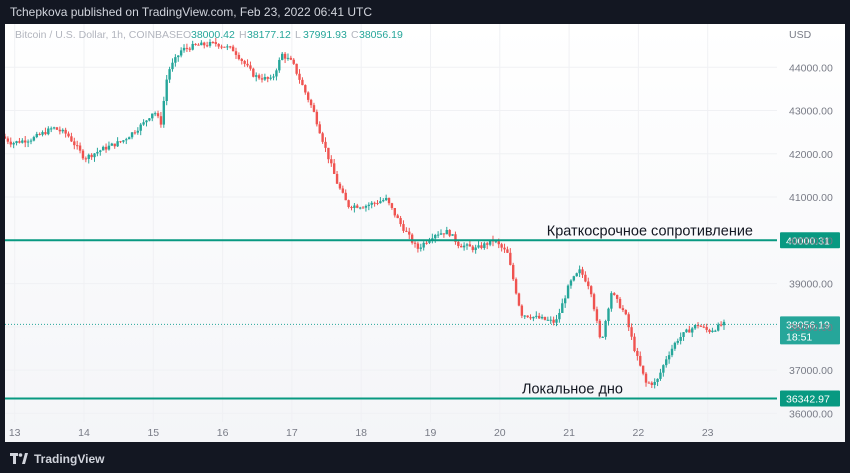 The width and height of the screenshot is (850, 473). Describe the element at coordinates (298, 35) in the screenshot. I see `ohlc-label: L` at that location.